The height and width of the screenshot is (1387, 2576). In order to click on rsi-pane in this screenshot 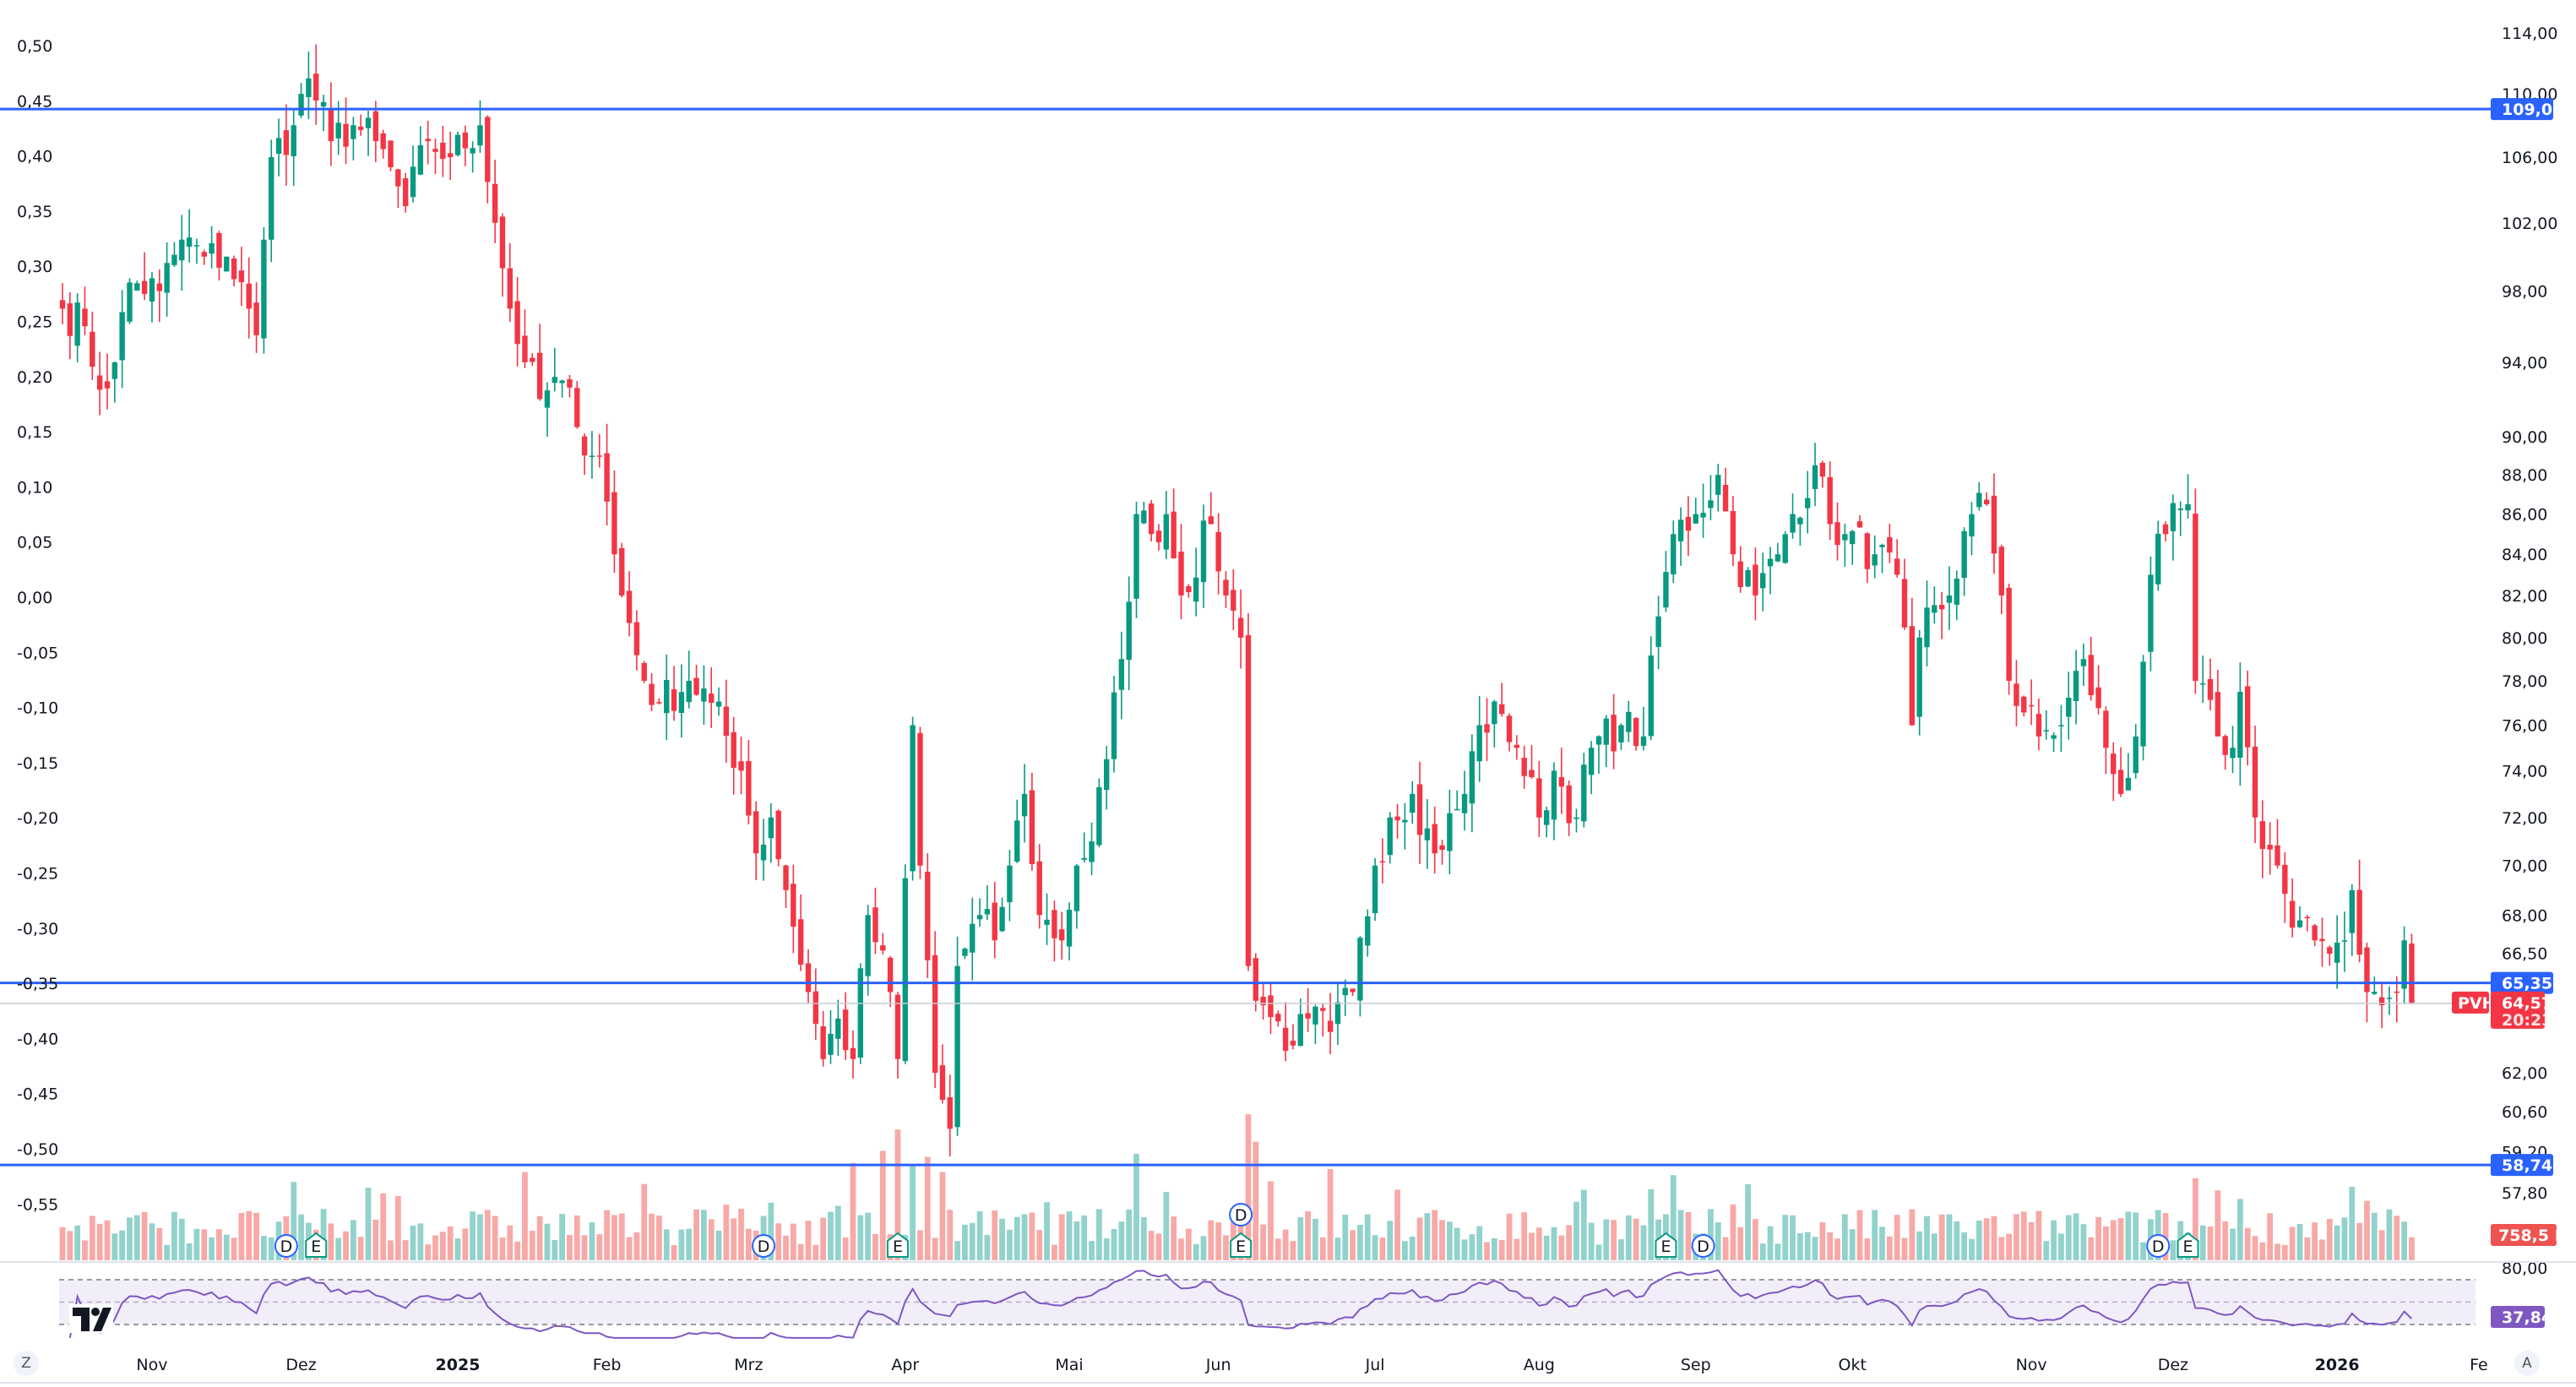, I will do `click(1267, 1304)`.